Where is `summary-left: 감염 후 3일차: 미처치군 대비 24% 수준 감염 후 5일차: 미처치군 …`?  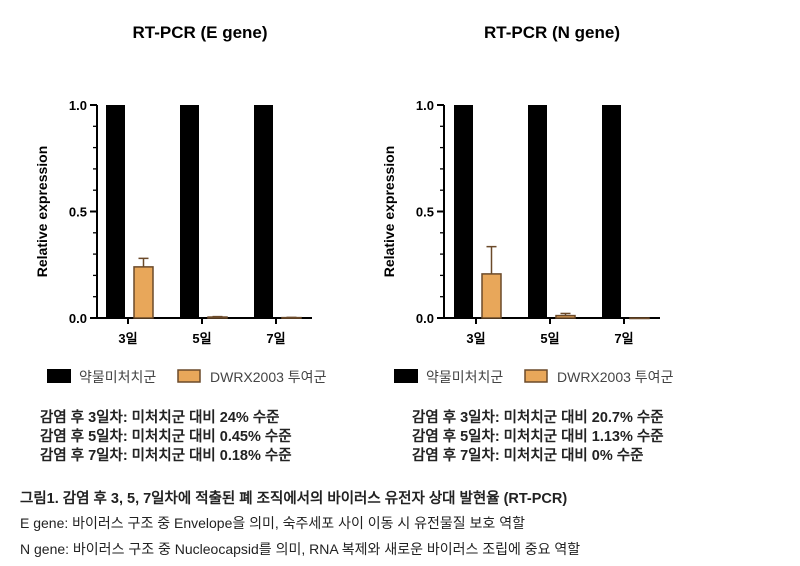
summary-left: 감염 후 3일차: 미처치군 대비 24% 수준 감염 후 5일차: 미처치군 … is located at coordinates (166, 437).